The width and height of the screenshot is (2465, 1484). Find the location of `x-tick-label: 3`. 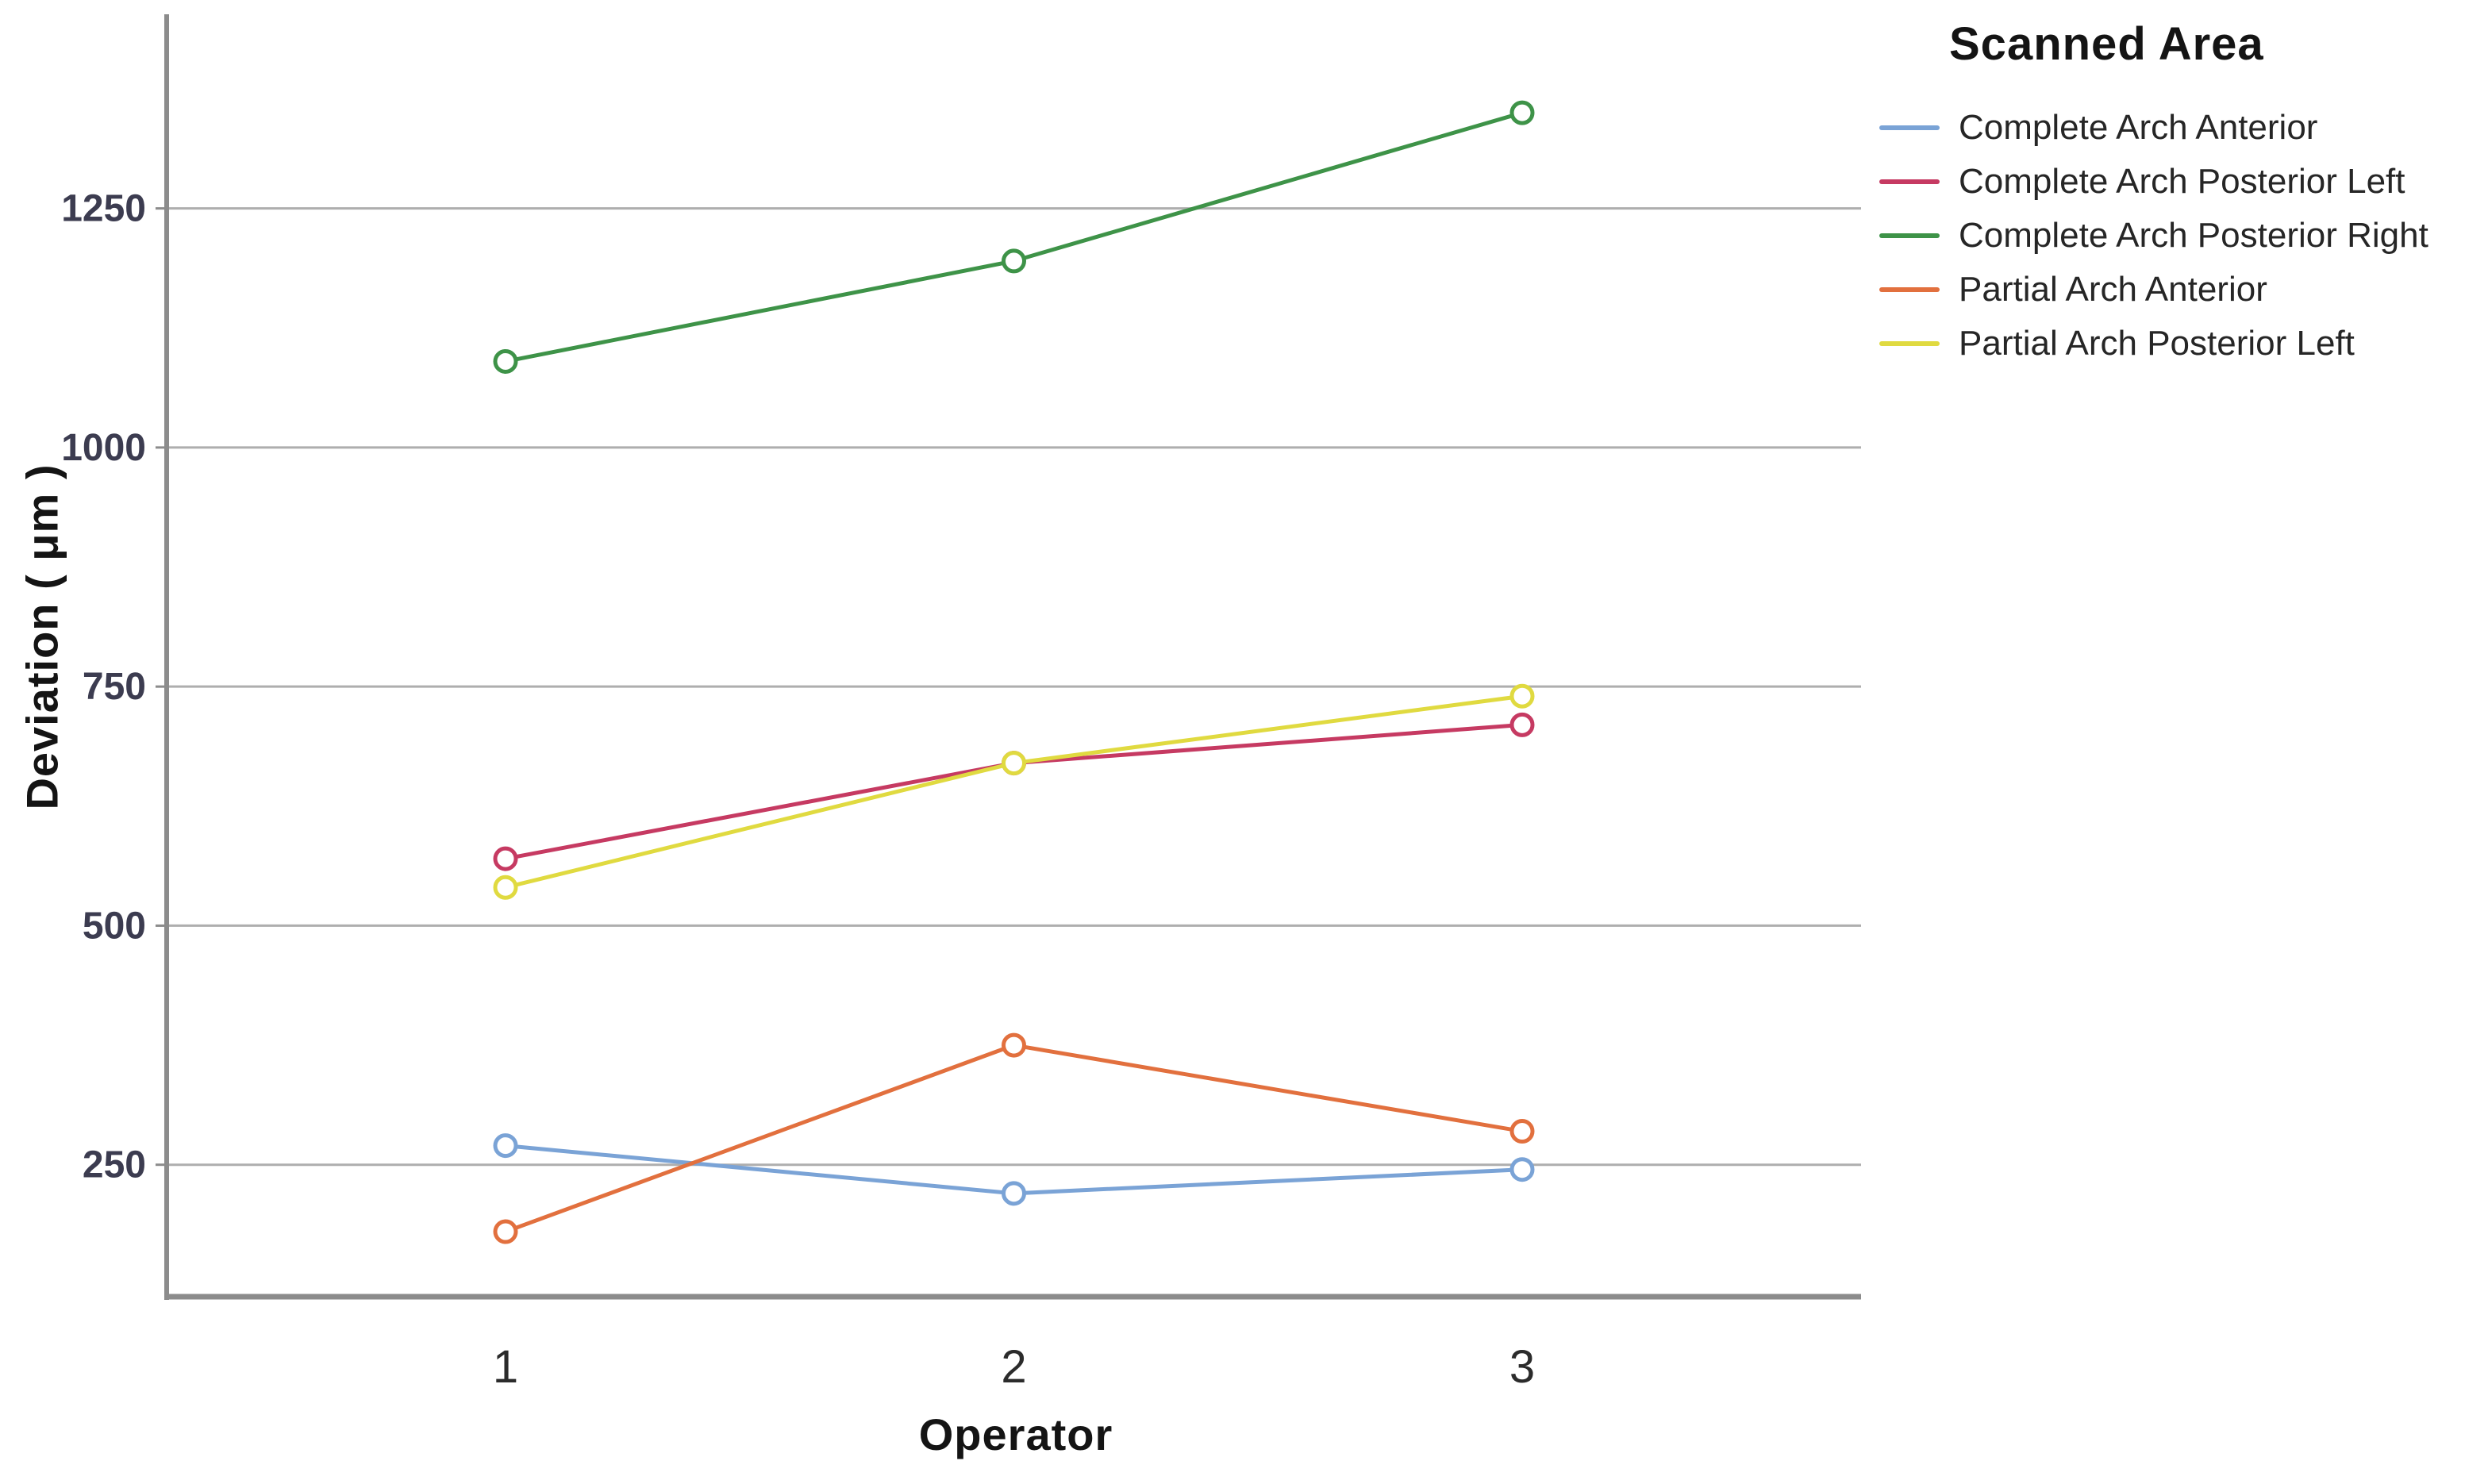

x-tick-label: 3 is located at coordinates (1522, 1367).